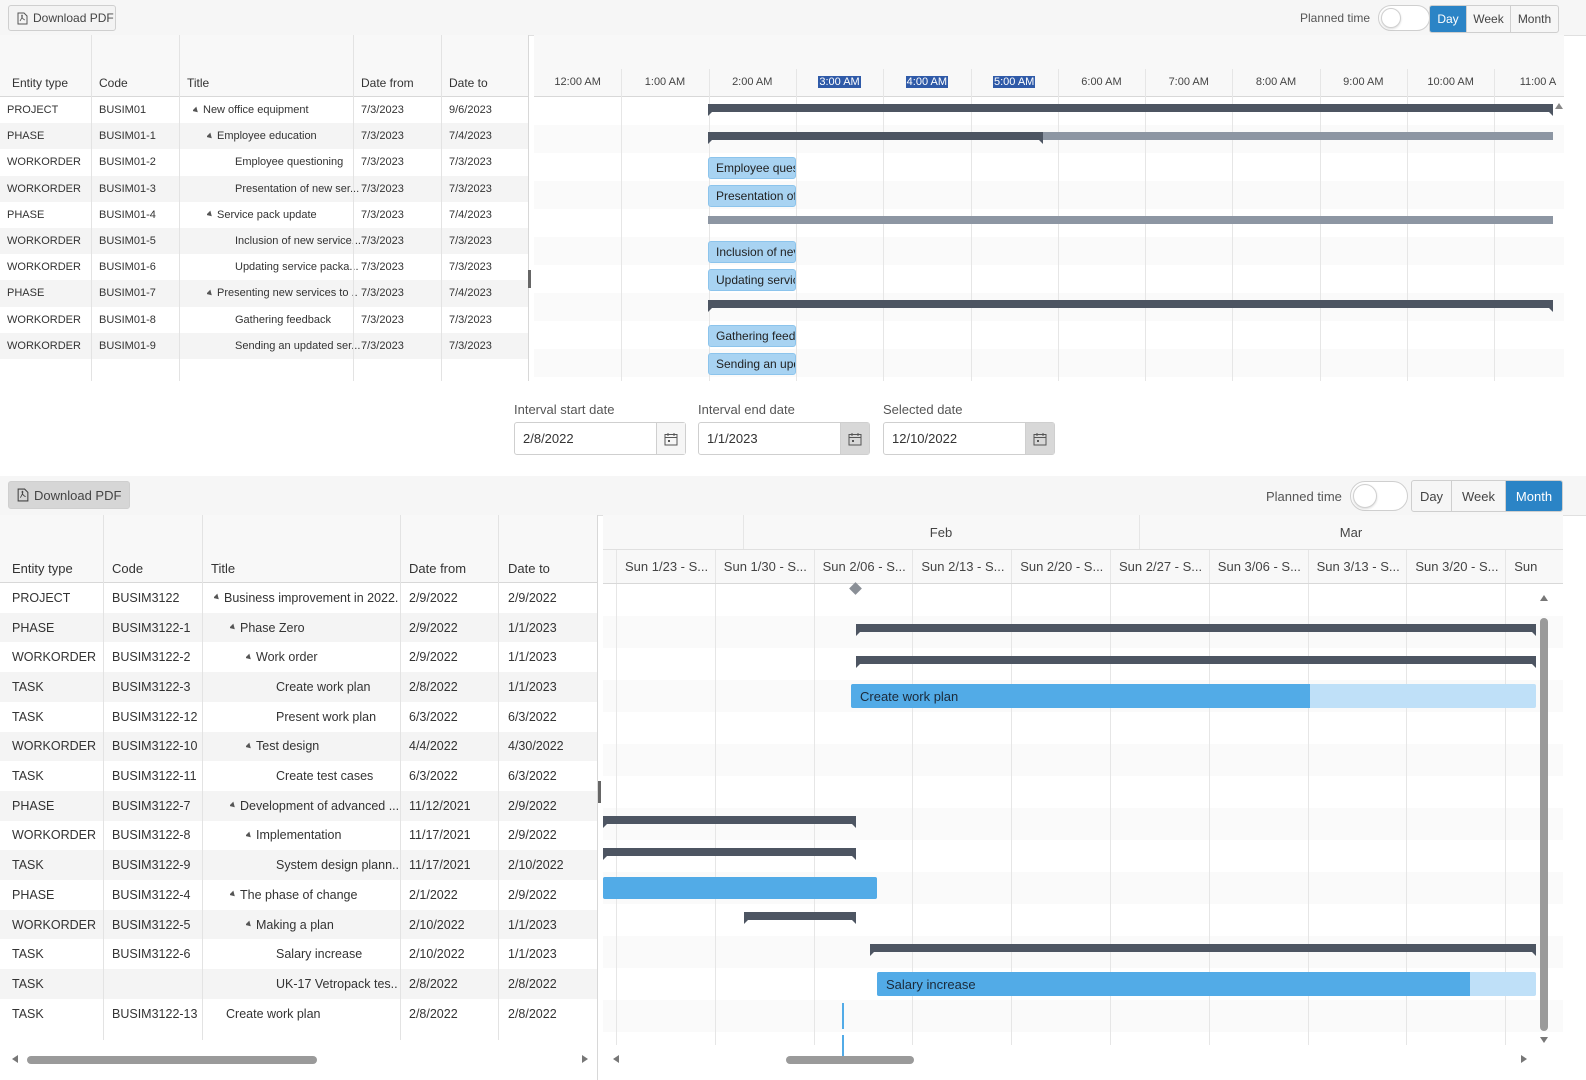 The image size is (1586, 1080). Describe the element at coordinates (69, 495) in the screenshot. I see `bottom-download-pdf-button: Download PDF` at that location.